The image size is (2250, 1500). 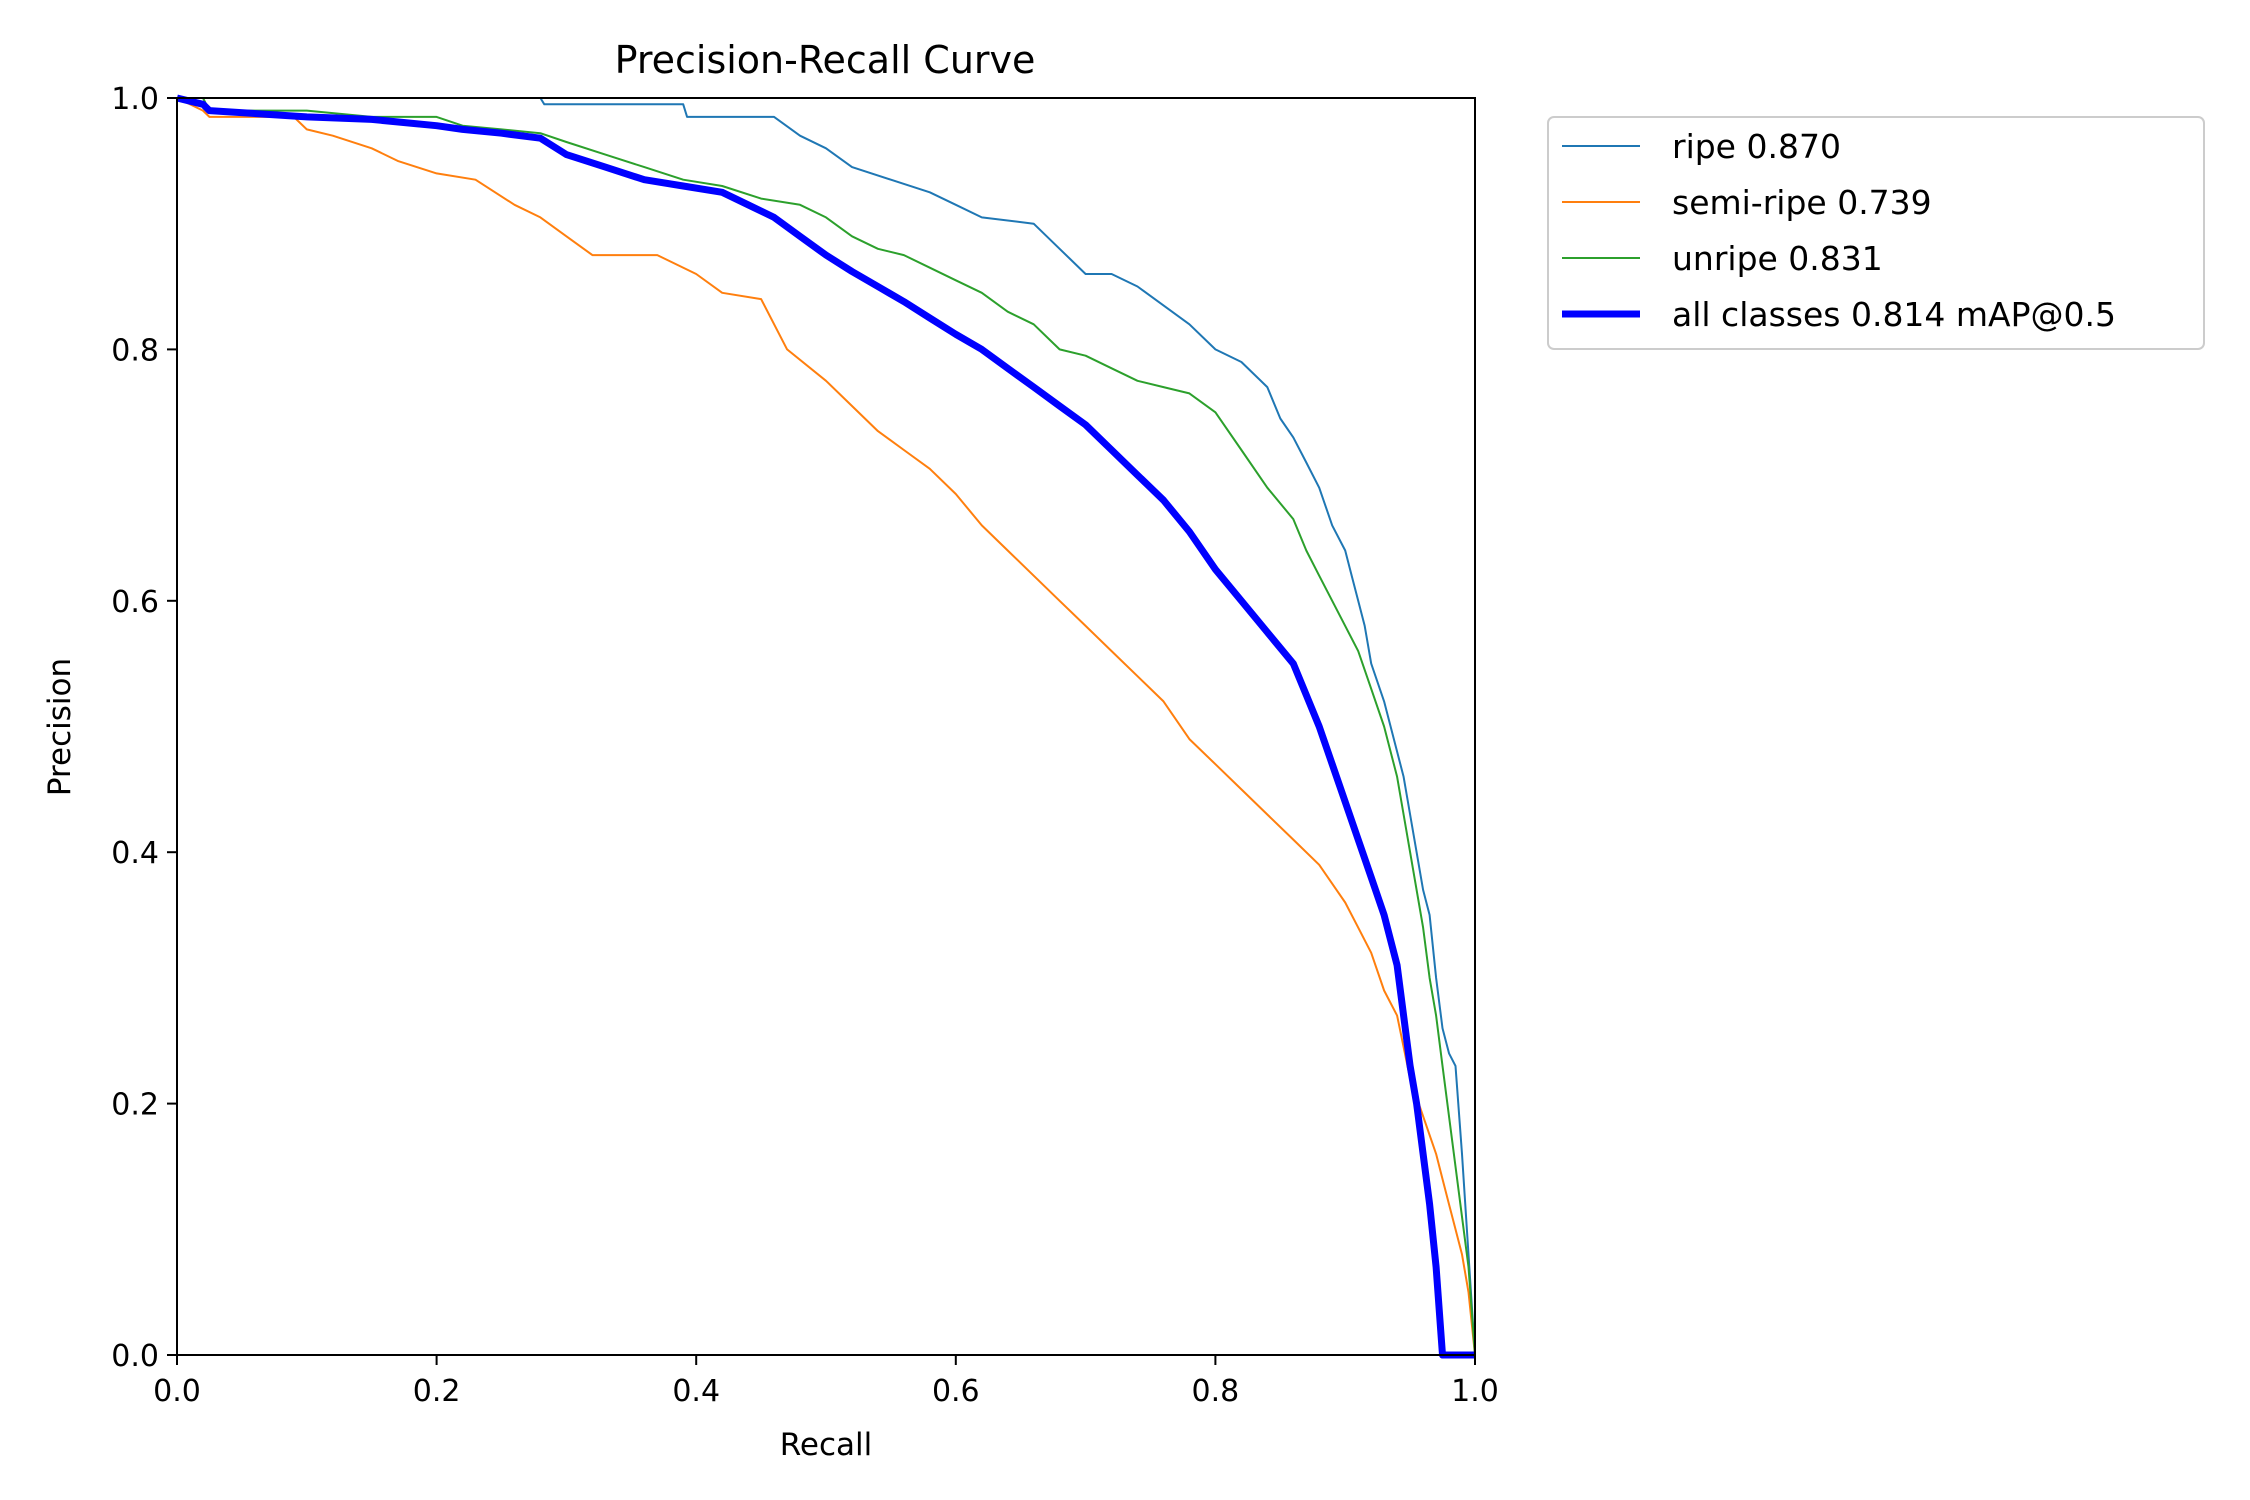 I want to click on y-axis-title: Precision, so click(x=60, y=727).